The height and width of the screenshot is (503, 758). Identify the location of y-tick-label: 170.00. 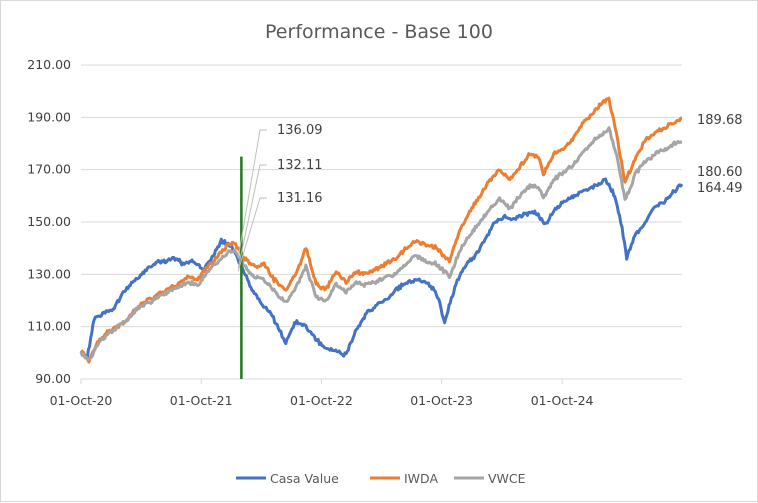
(49, 169).